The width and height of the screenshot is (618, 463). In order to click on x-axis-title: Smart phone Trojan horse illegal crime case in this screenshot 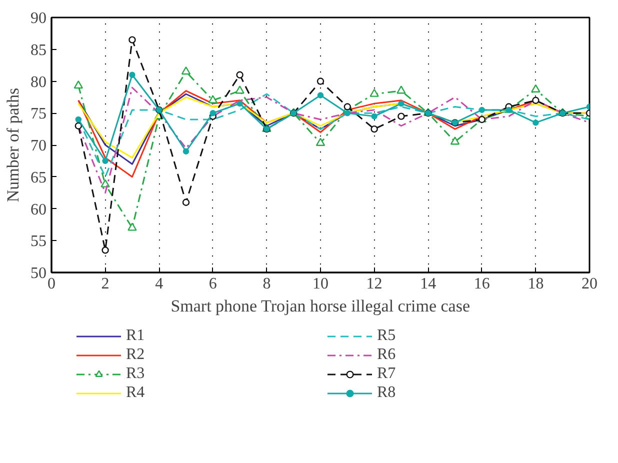, I will do `click(320, 306)`.